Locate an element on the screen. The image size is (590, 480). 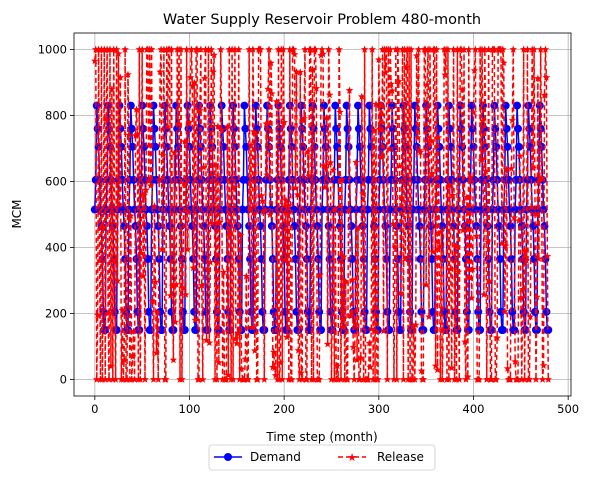
x-tick-label: 300 is located at coordinates (379, 409).